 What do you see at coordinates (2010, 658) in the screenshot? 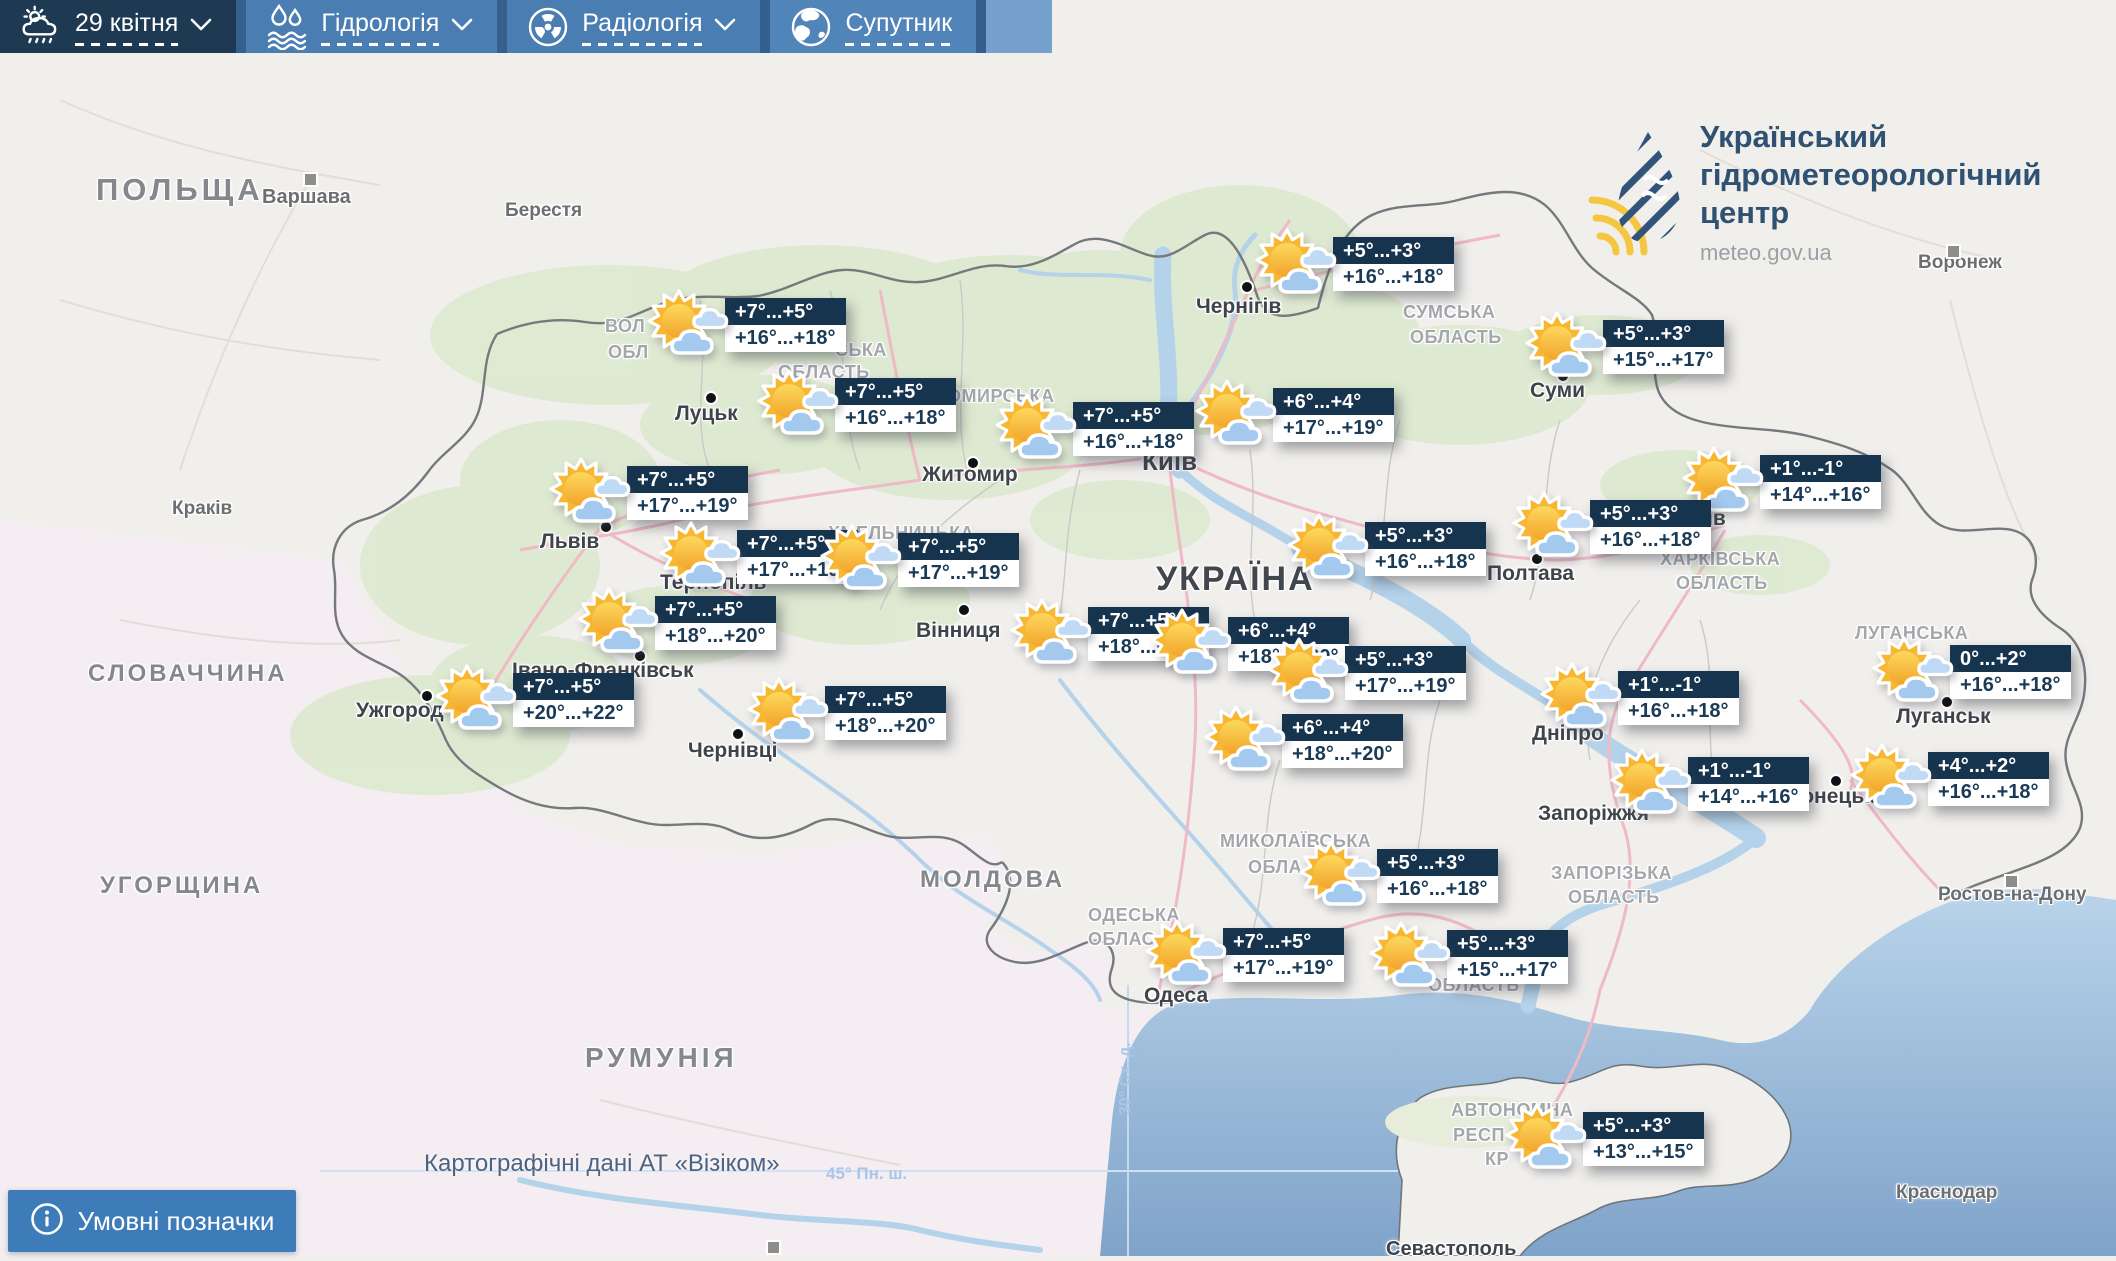
I see `night-temperature: 0°...+2°` at bounding box center [2010, 658].